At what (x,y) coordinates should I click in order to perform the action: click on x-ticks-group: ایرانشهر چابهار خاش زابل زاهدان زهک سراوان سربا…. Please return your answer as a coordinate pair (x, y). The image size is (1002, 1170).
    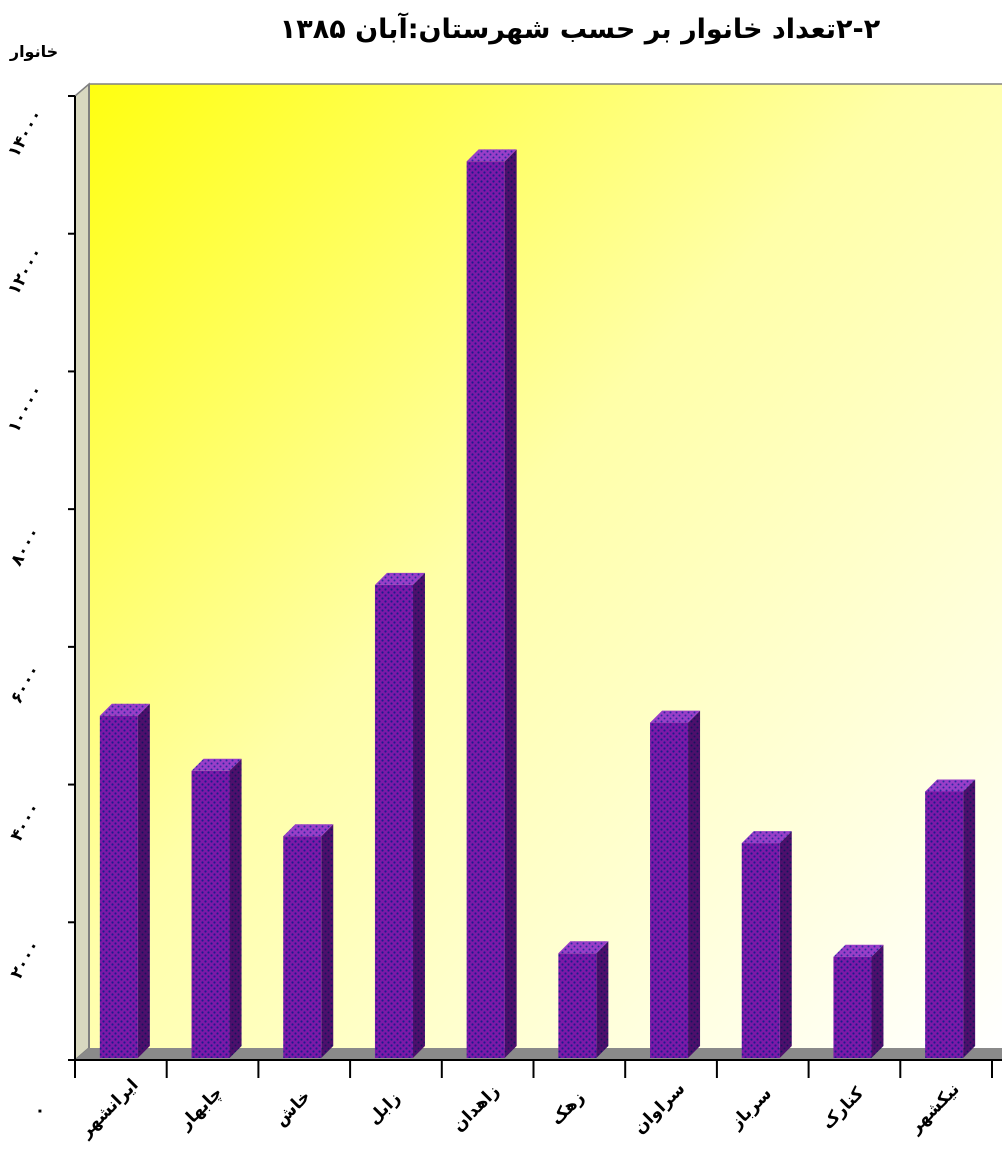
    Looking at the image, I should click on (533, 1101).